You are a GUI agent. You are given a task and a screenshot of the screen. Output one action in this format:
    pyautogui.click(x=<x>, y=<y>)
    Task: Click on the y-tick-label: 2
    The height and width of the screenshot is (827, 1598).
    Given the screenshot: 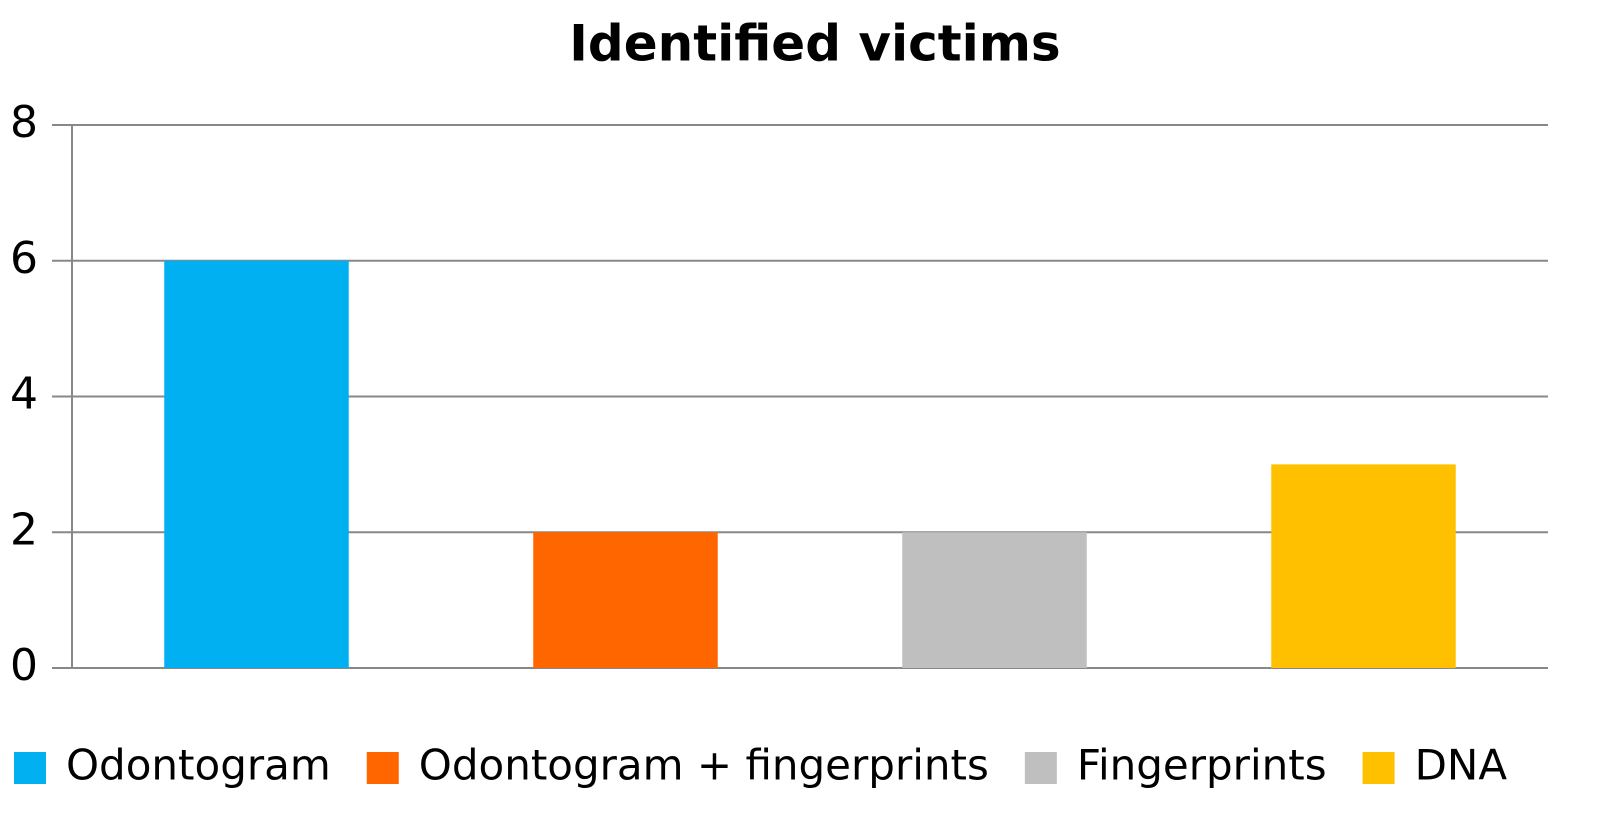 What is the action you would take?
    pyautogui.click(x=24, y=529)
    